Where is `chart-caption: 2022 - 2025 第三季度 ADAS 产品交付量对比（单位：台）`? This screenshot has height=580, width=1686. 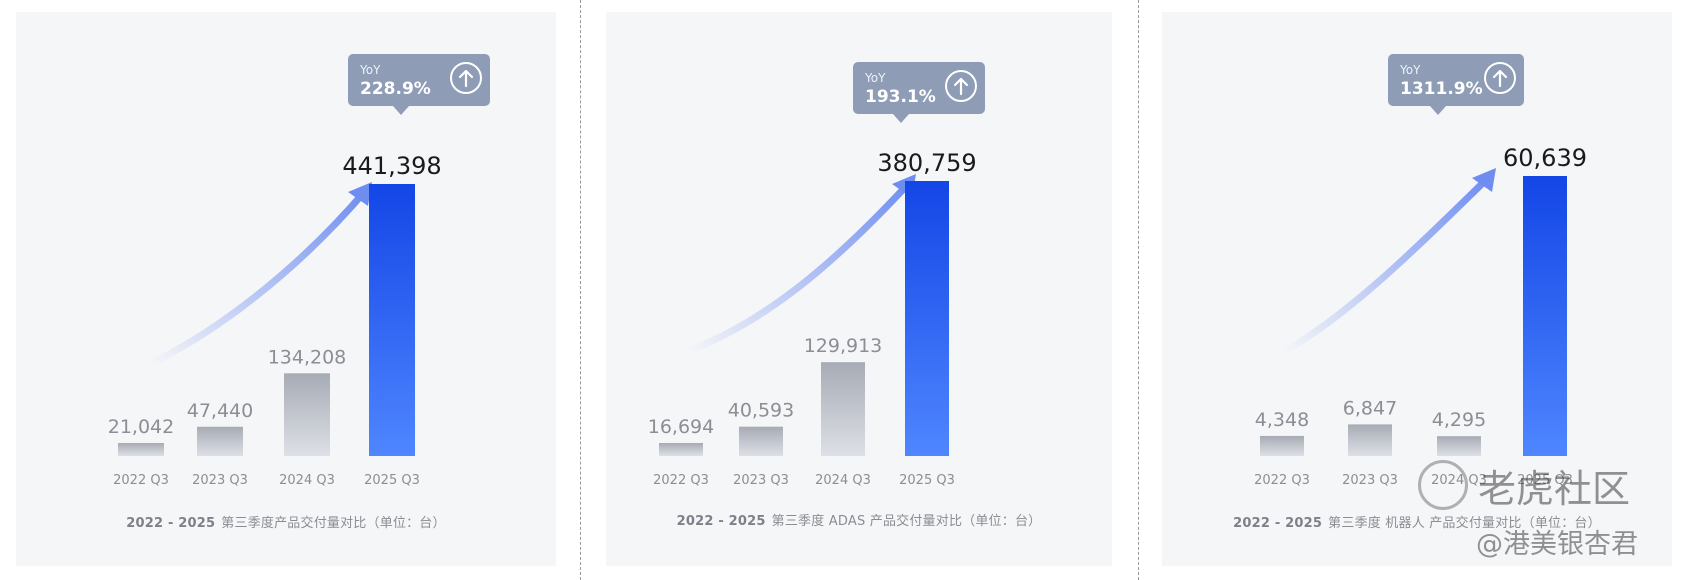
chart-caption: 2022 - 2025 第三季度 ADAS 产品交付量对比（单位：台） is located at coordinates (859, 519).